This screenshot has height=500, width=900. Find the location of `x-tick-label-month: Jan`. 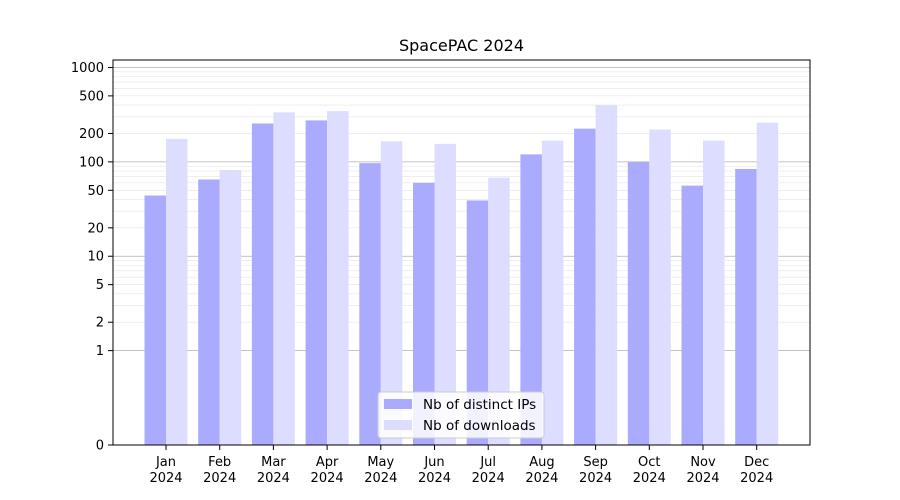

x-tick-label-month: Jan is located at coordinates (165, 462).